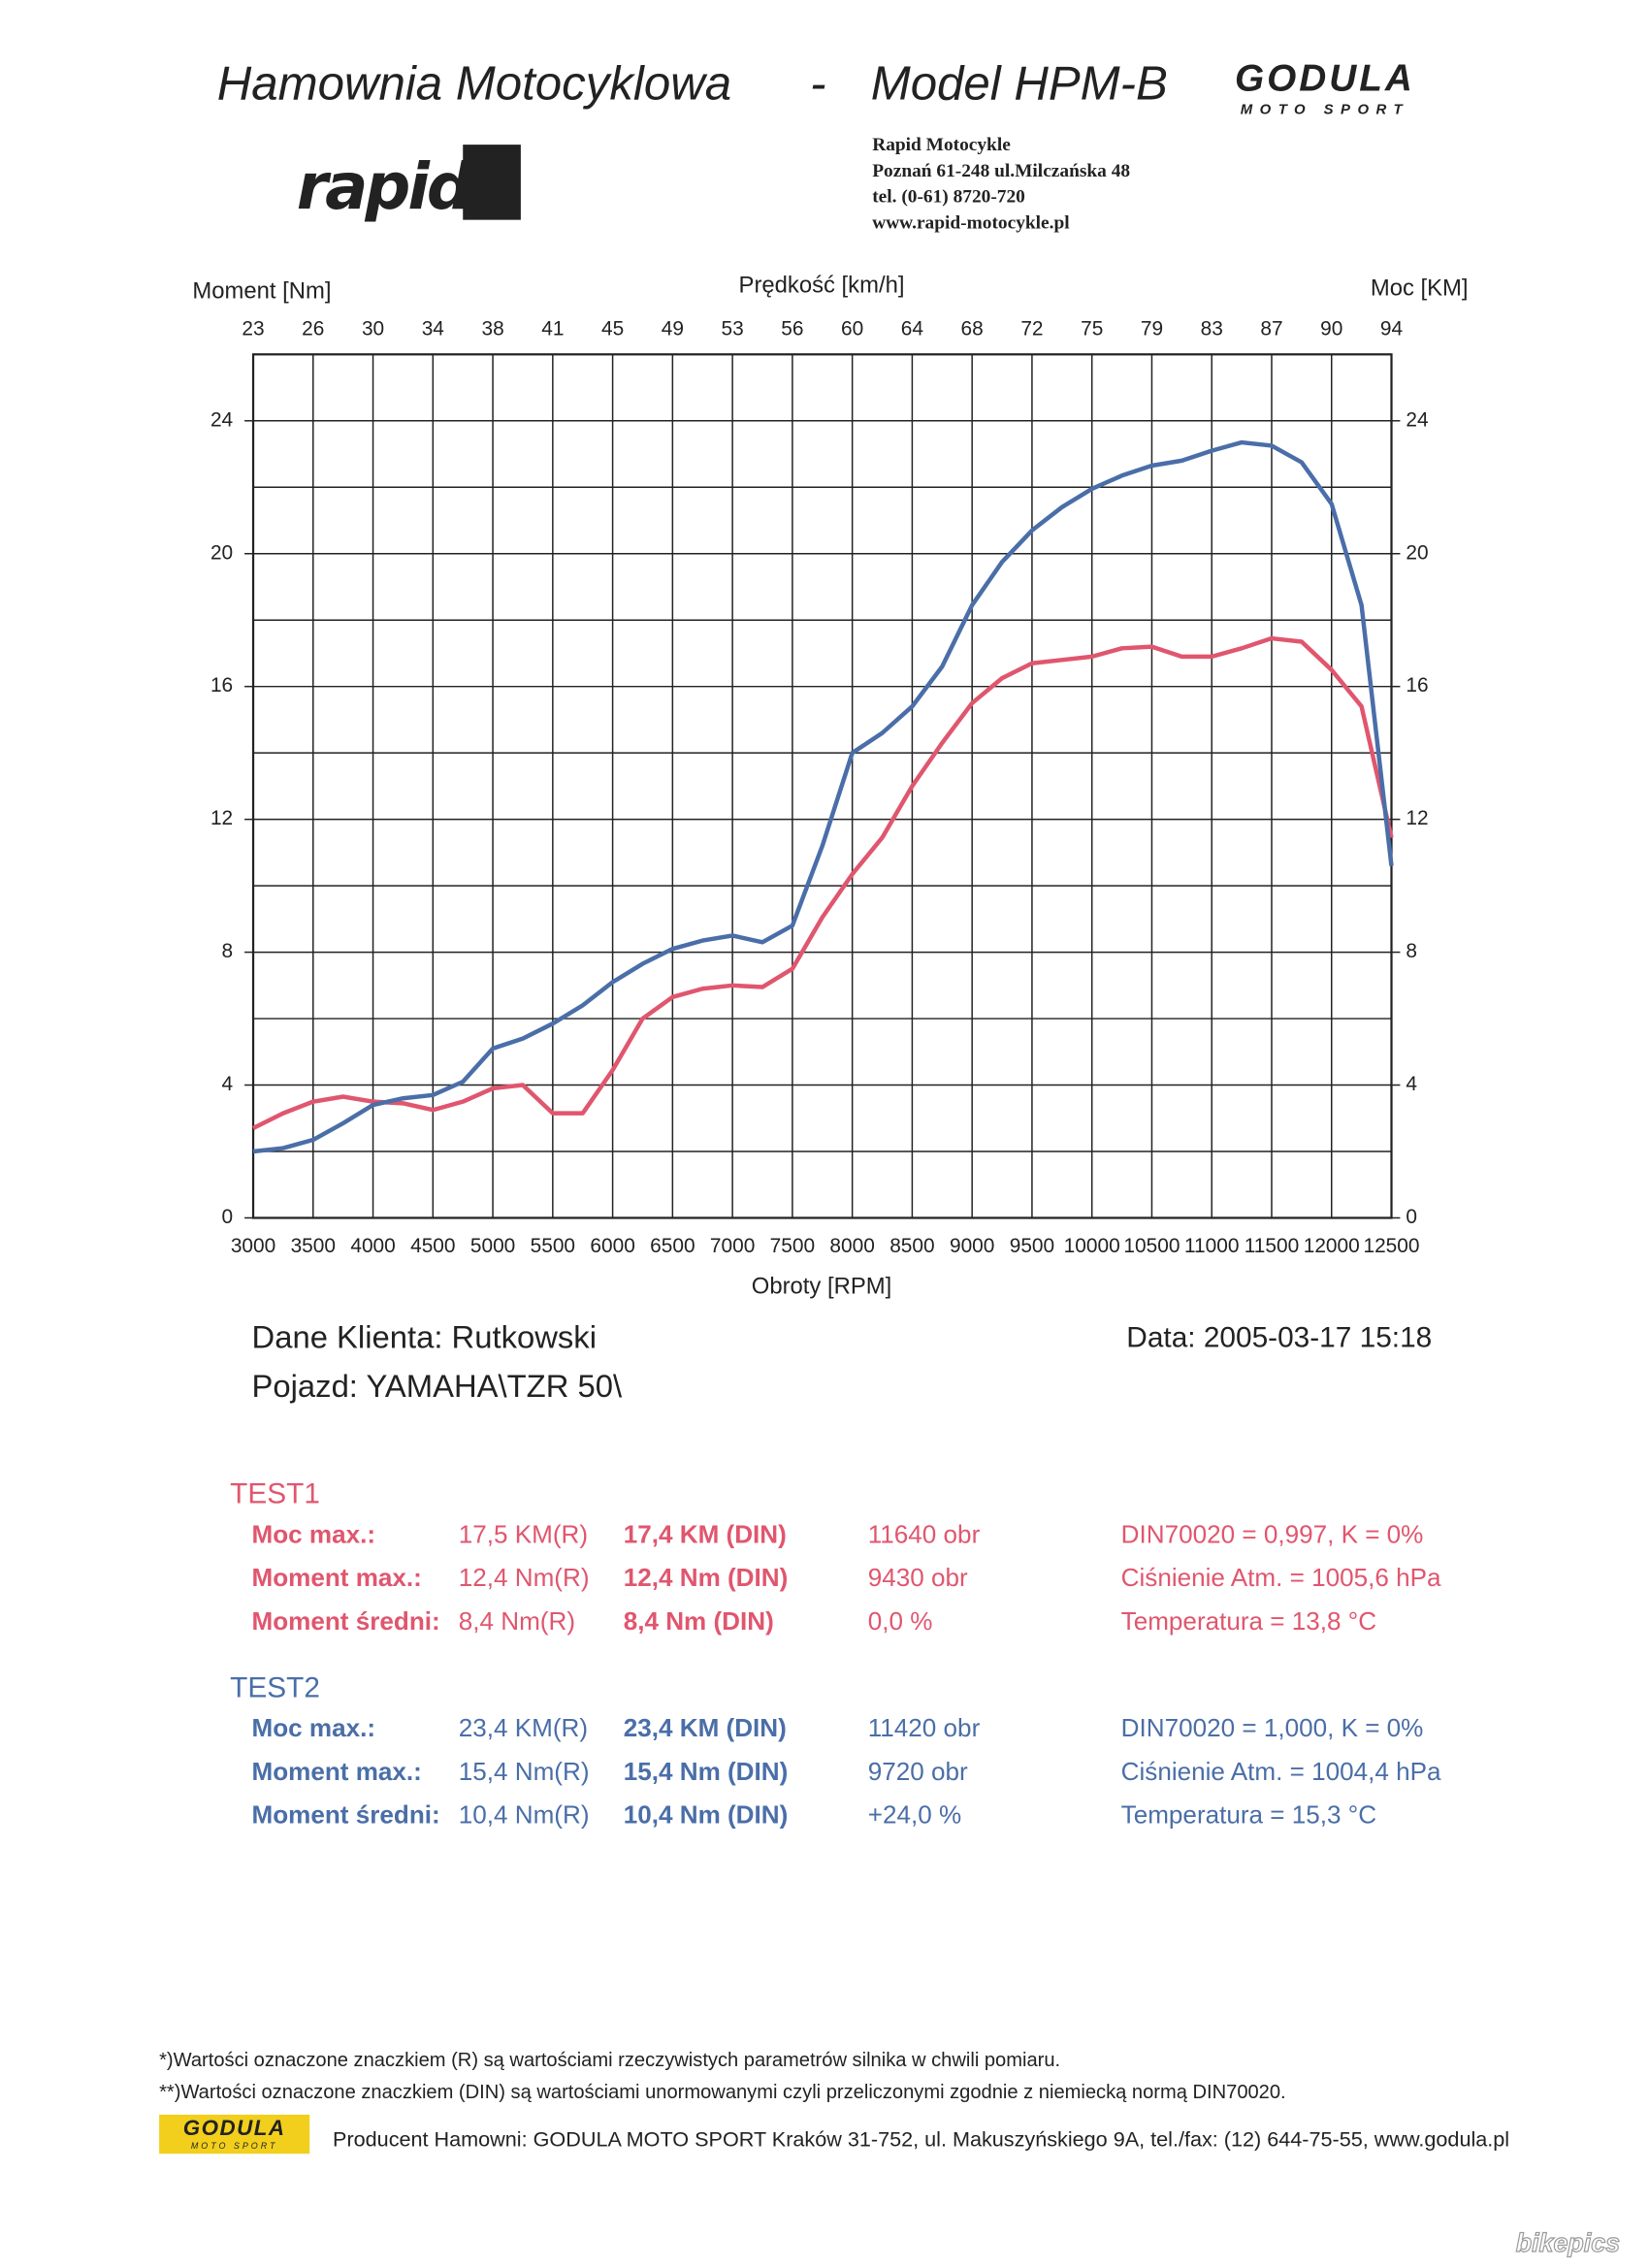 The width and height of the screenshot is (1649, 2268). I want to click on y-tick-label: 4, so click(228, 1084).